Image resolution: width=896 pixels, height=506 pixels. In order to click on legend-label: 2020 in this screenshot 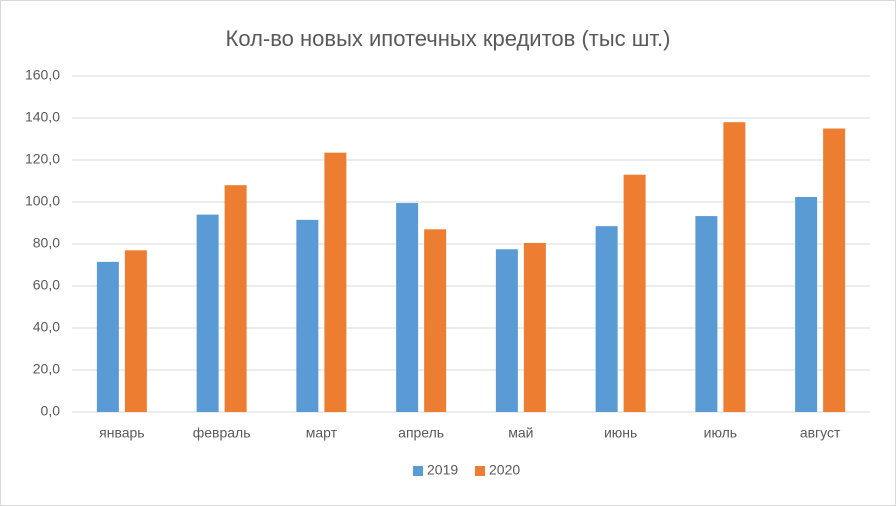, I will do `click(504, 470)`.